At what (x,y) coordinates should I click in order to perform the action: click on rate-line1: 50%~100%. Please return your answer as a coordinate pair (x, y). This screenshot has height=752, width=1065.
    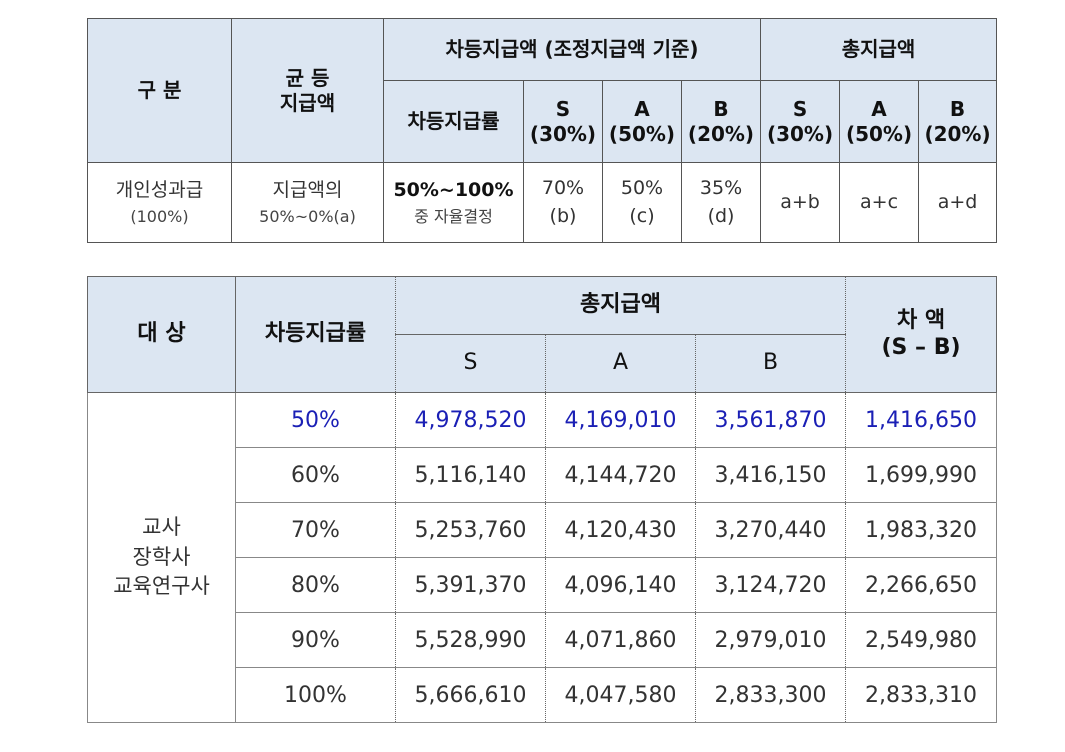
    Looking at the image, I should click on (453, 190).